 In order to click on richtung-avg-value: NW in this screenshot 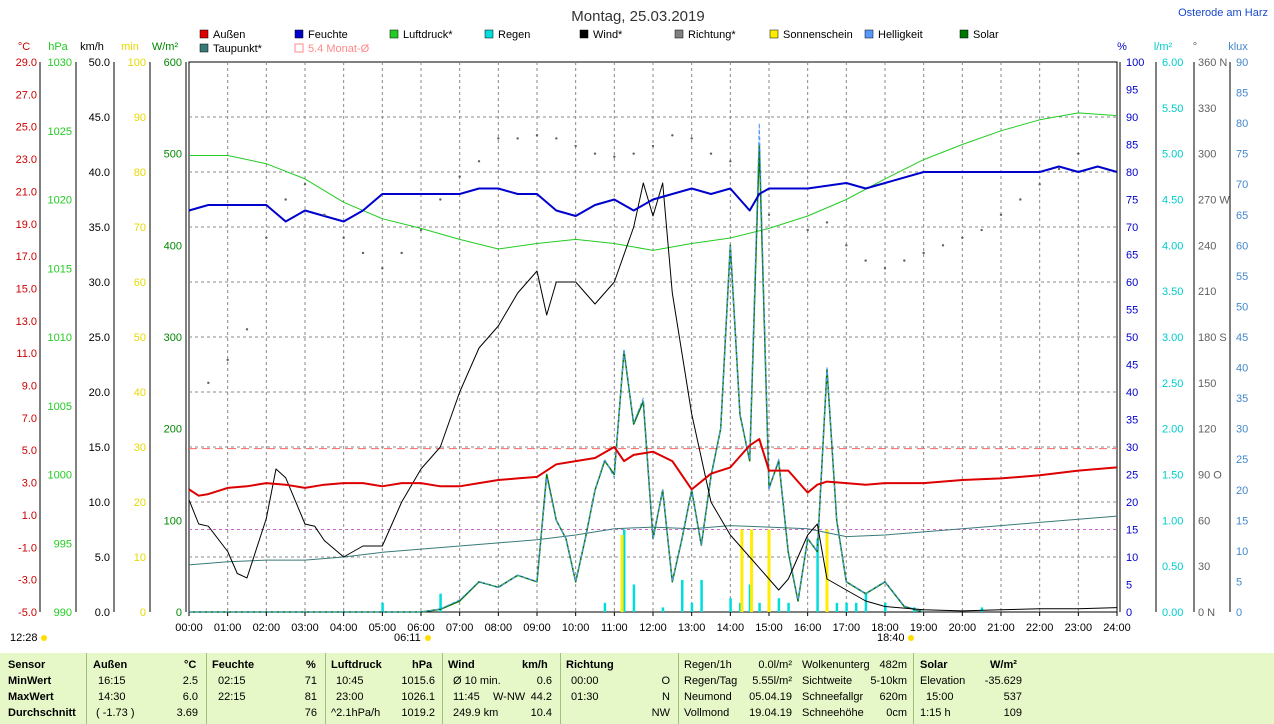, I will do `click(660, 713)`.